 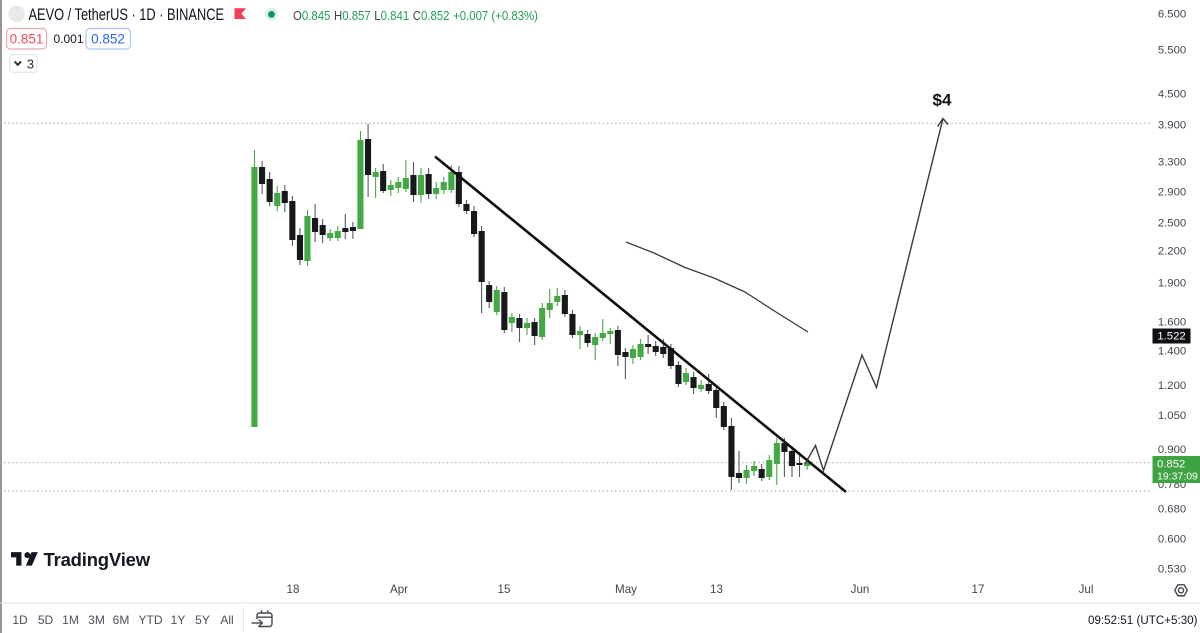 What do you see at coordinates (1086, 589) in the screenshot?
I see `svg-text: Jul` at bounding box center [1086, 589].